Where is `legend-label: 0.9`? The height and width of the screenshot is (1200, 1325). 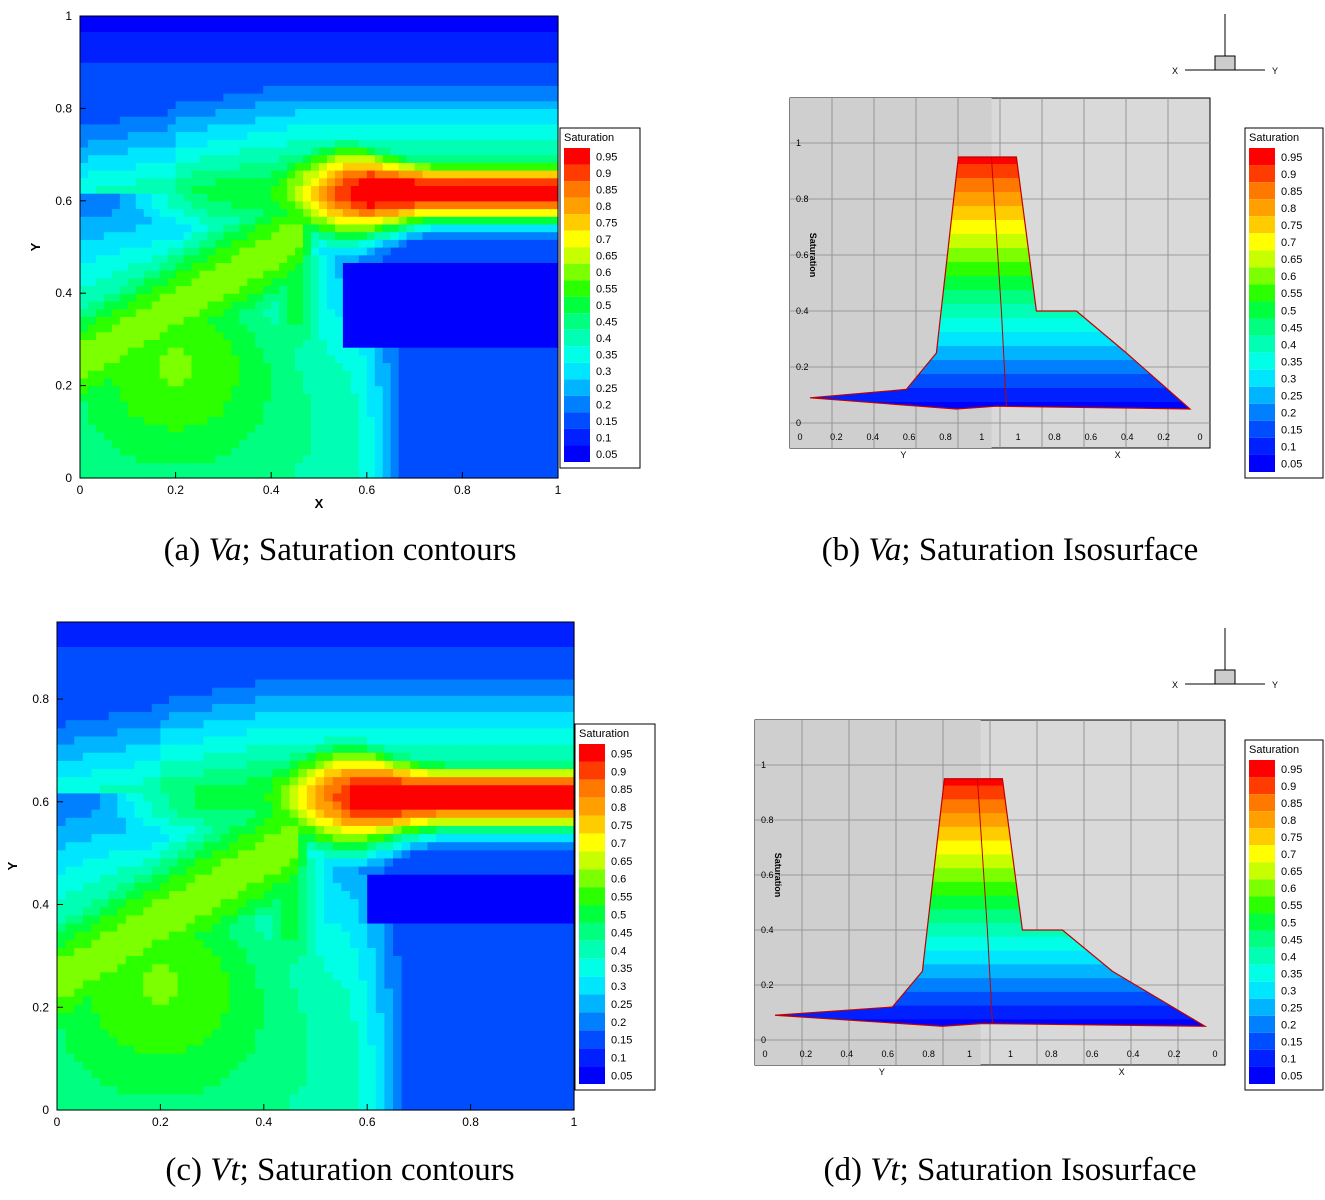
legend-label: 0.9 is located at coordinates (603, 174).